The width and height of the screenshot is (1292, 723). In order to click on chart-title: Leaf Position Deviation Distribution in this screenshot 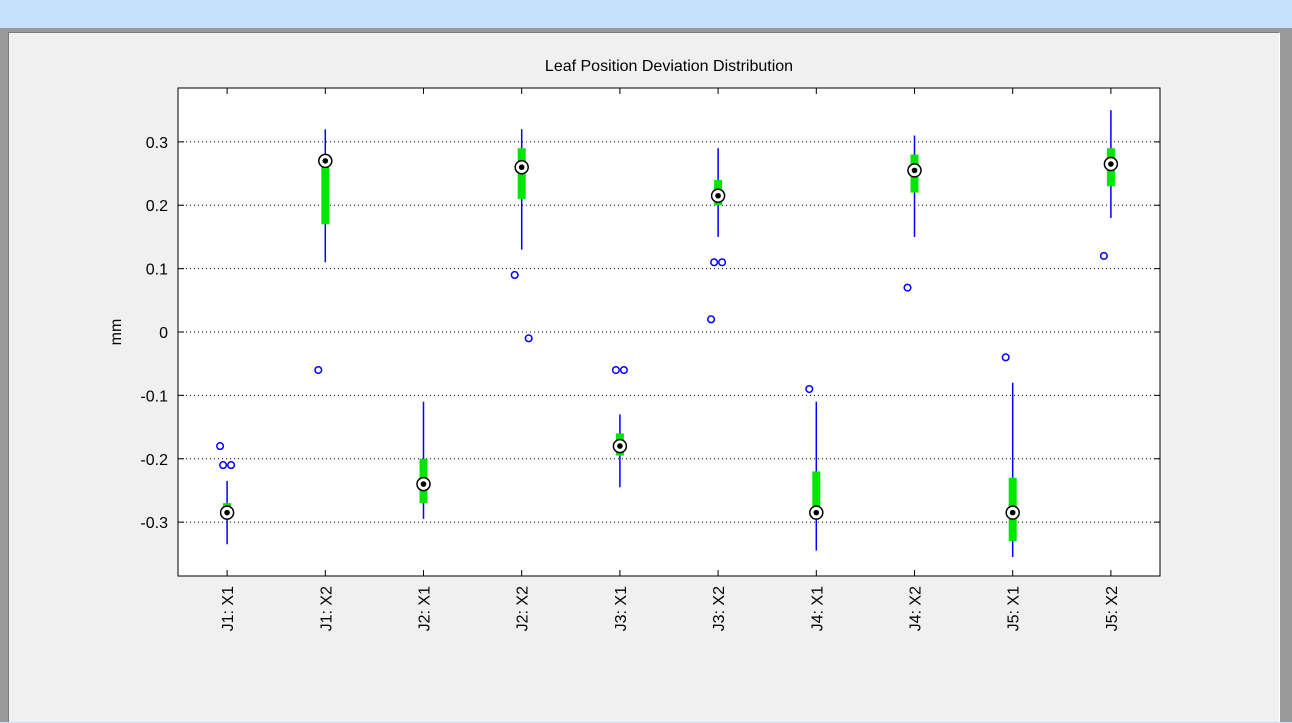, I will do `click(669, 66)`.